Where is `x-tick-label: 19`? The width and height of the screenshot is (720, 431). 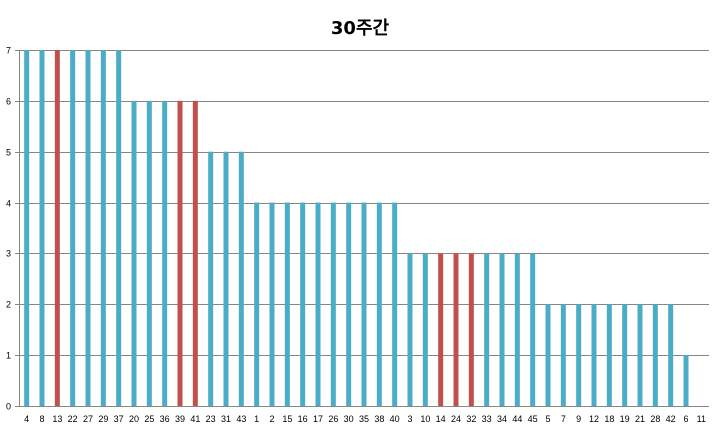
x-tick-label: 19 is located at coordinates (625, 419).